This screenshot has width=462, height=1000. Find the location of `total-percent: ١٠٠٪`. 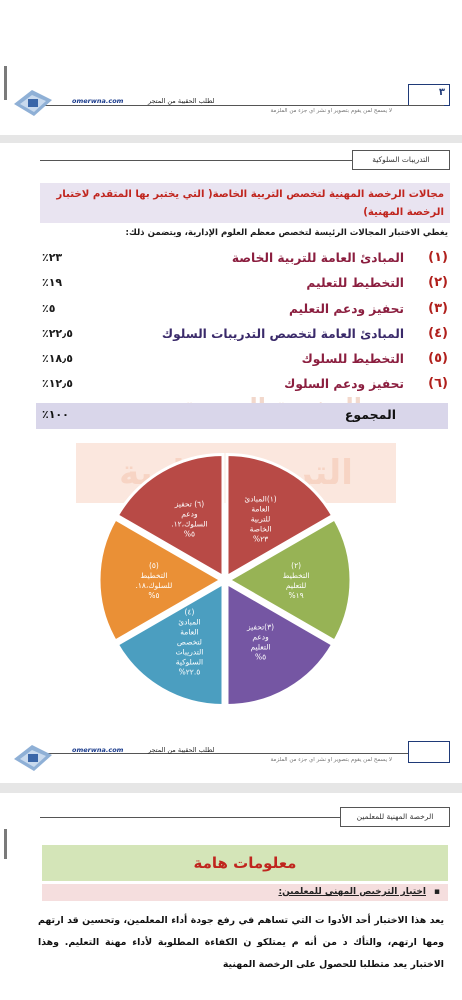

total-percent: ١٠٠٪ is located at coordinates (55, 414).